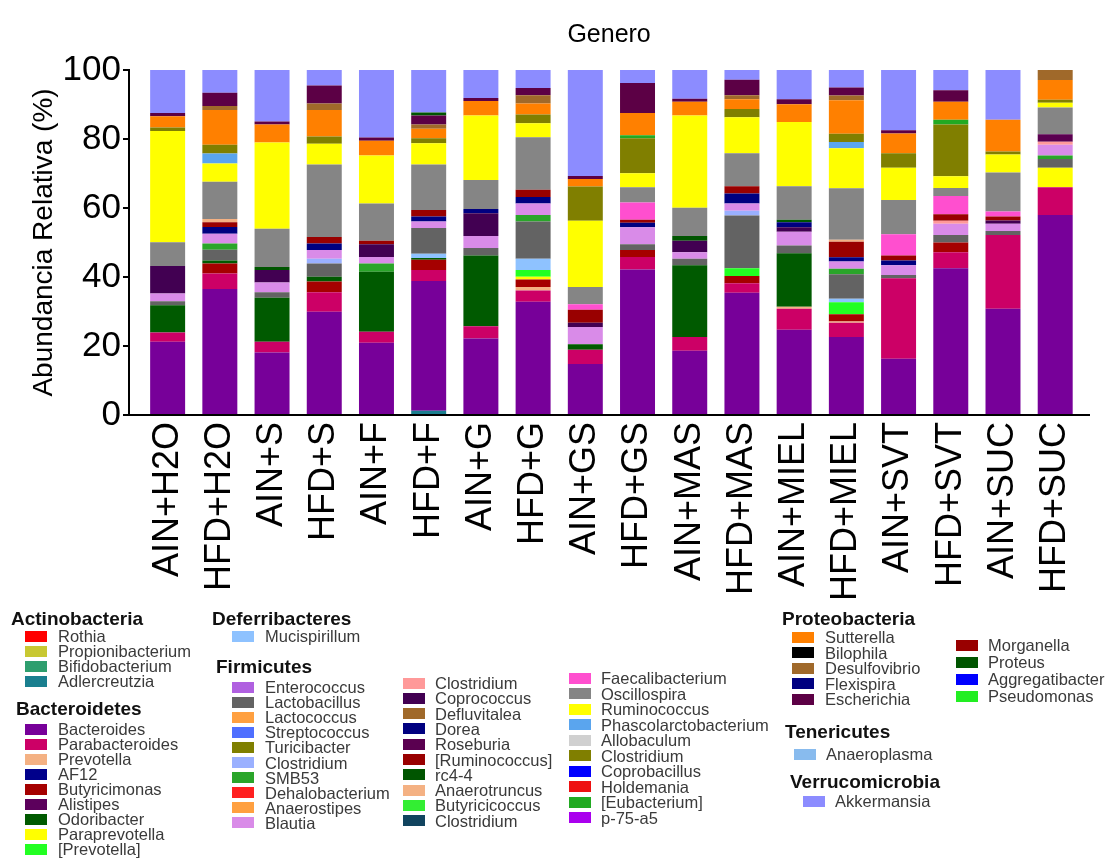 The image size is (1114, 865). Describe the element at coordinates (79, 709) in the screenshot. I see `text: Bacteroidetes` at that location.